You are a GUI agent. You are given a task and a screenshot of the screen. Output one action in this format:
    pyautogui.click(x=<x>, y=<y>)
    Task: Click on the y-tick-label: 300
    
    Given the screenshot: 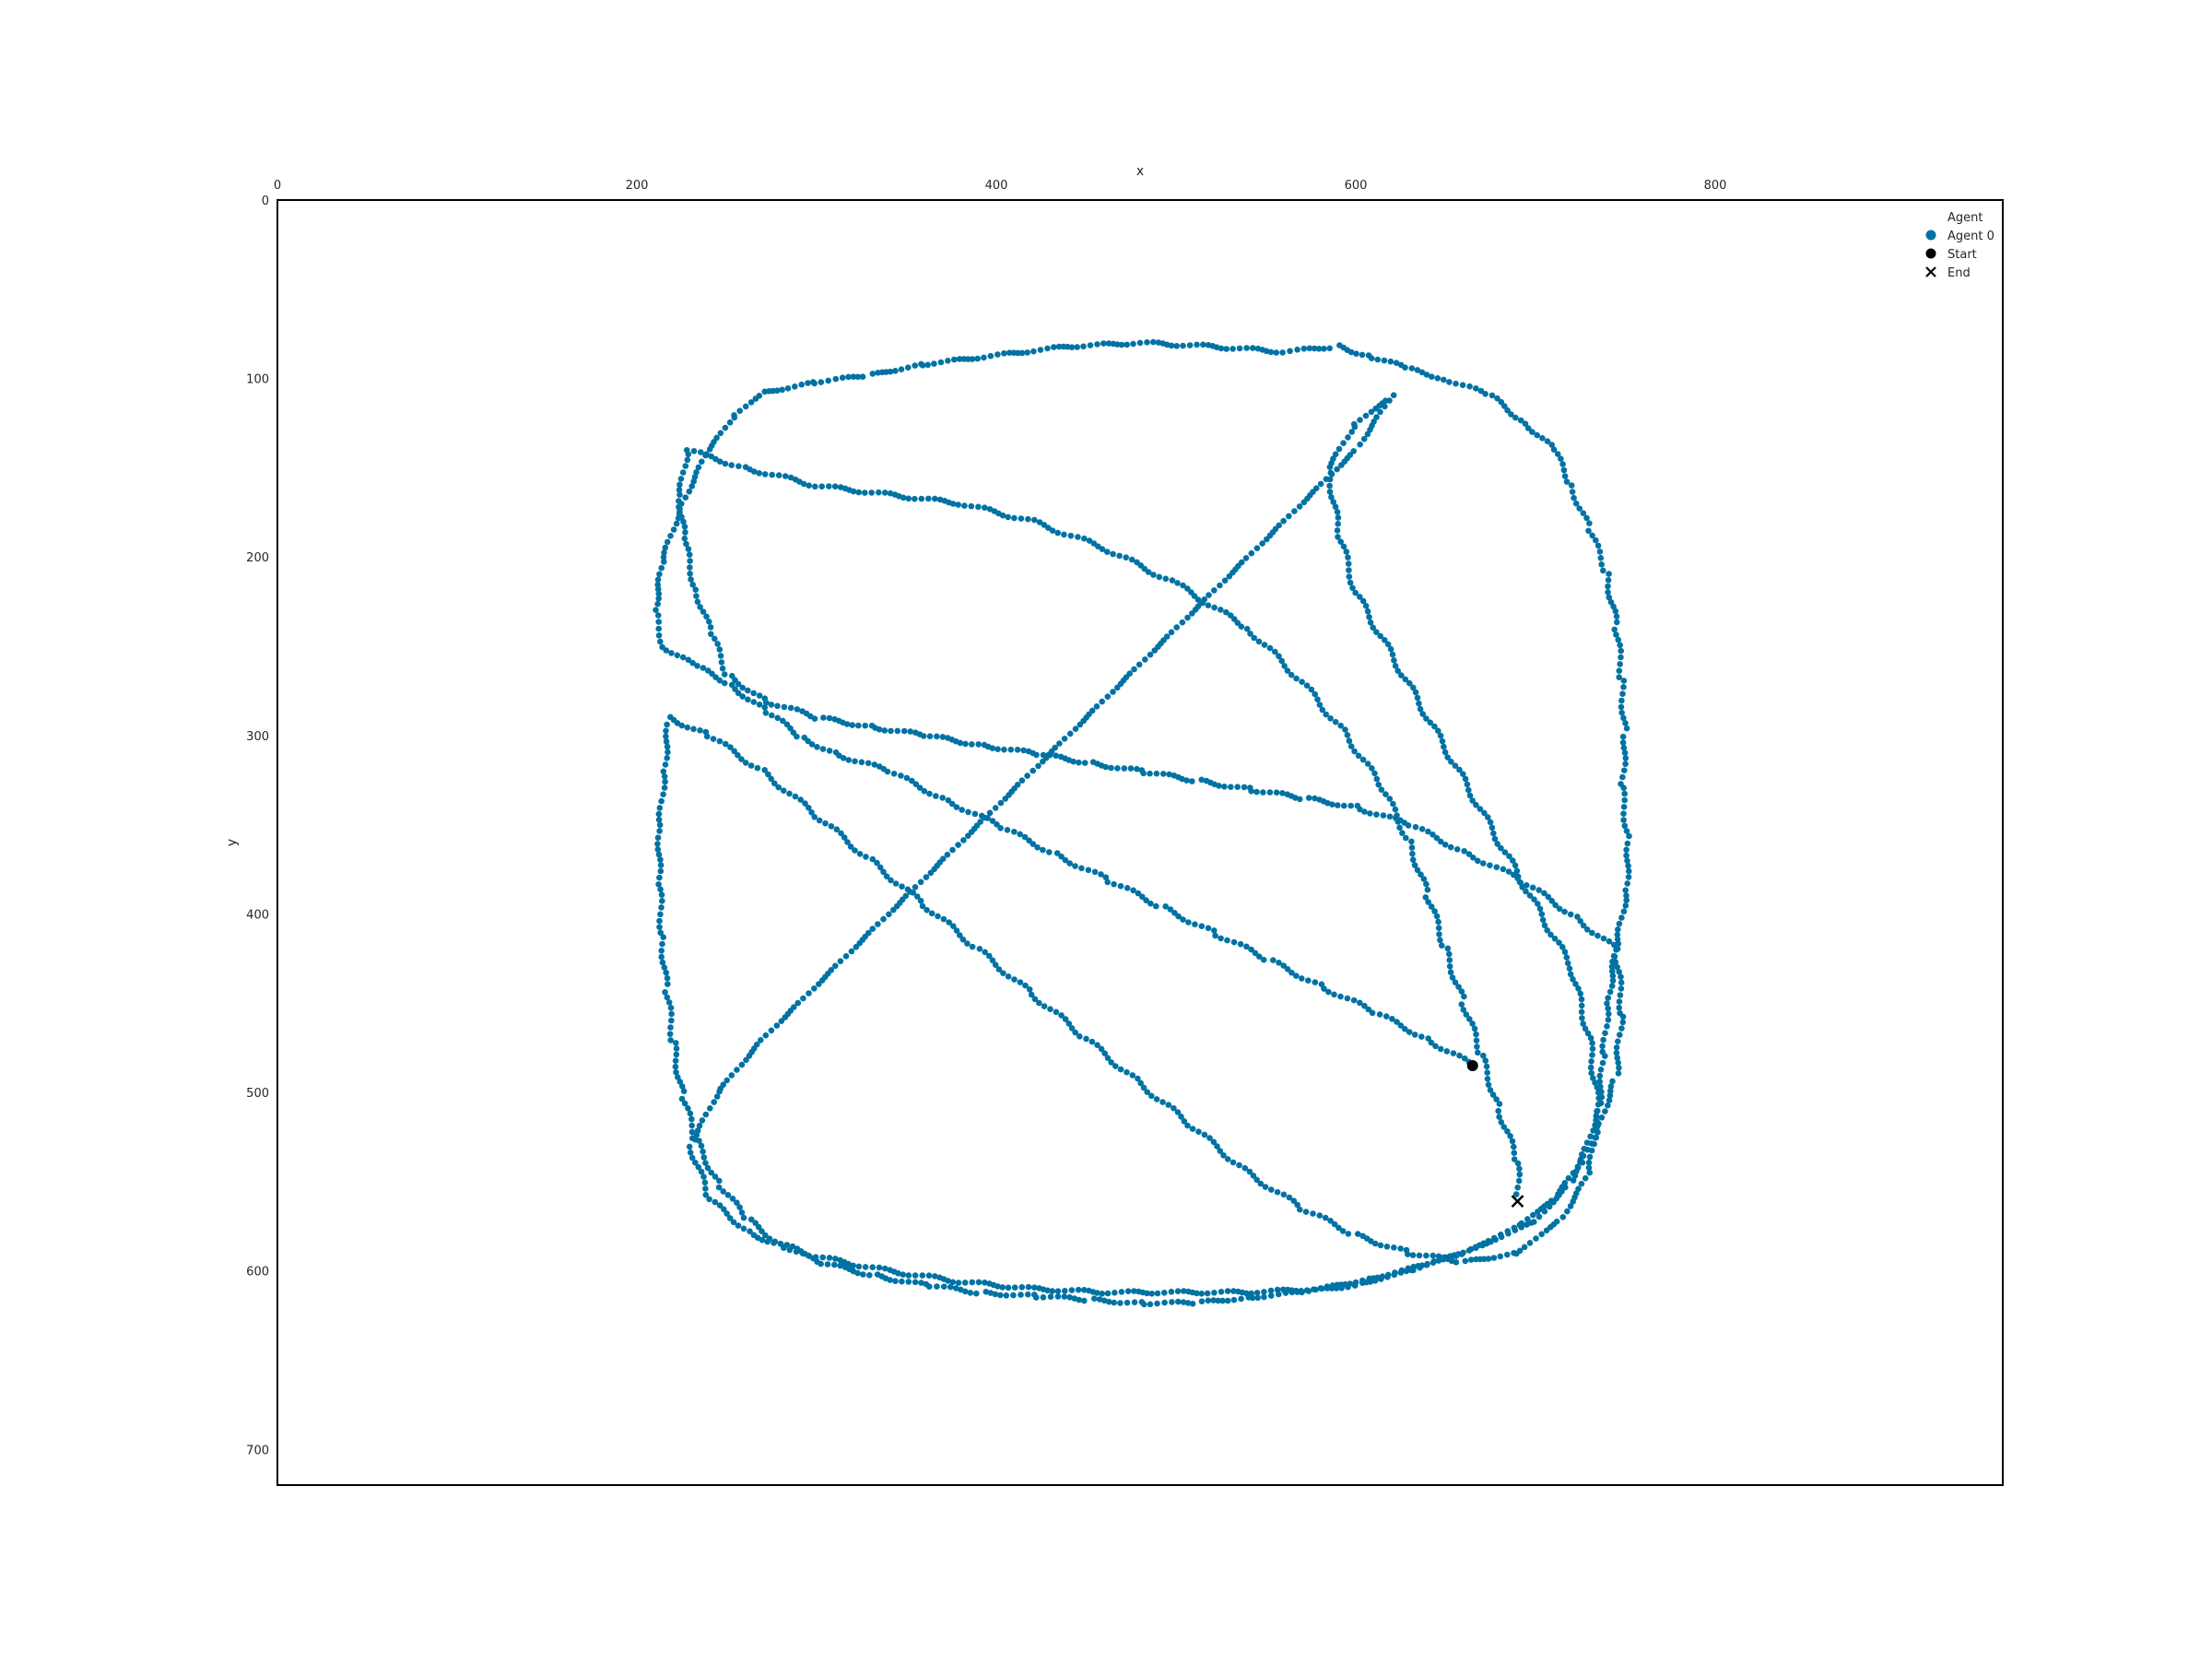 What is the action you would take?
    pyautogui.click(x=257, y=737)
    